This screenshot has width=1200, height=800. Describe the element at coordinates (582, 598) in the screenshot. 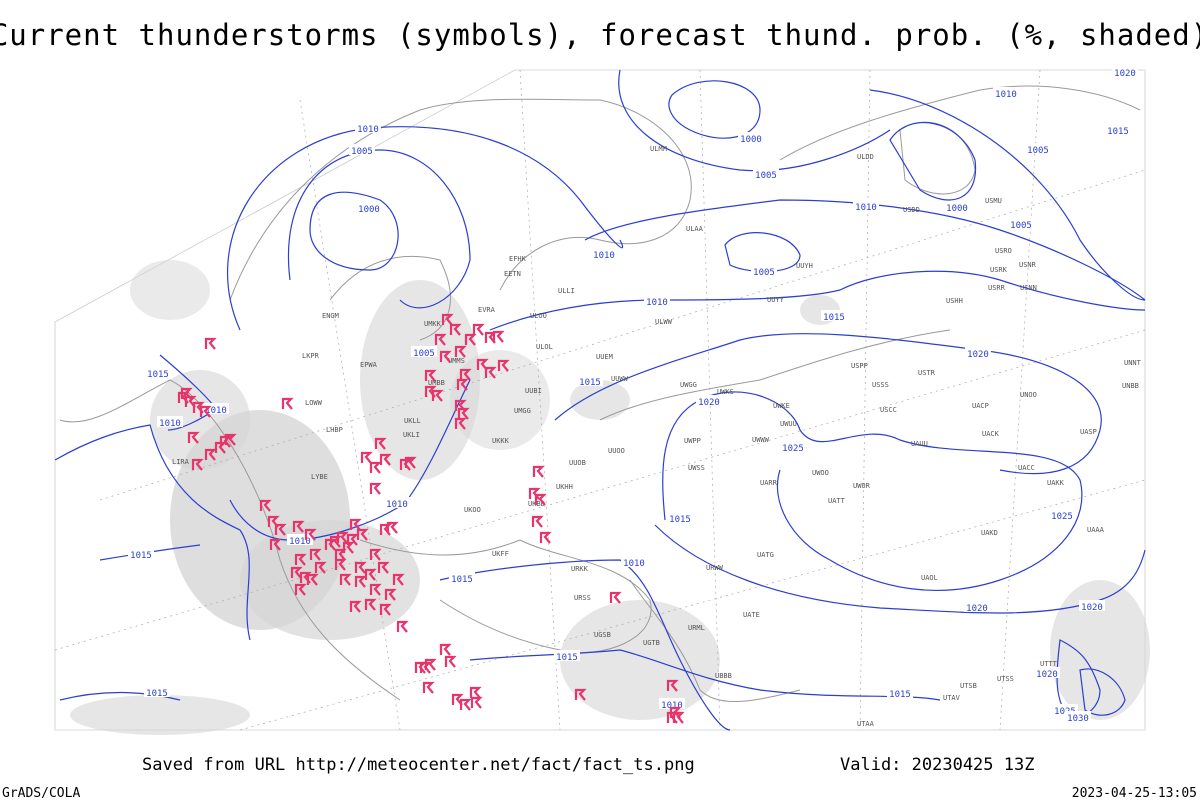

I see `station-label: URSS` at that location.